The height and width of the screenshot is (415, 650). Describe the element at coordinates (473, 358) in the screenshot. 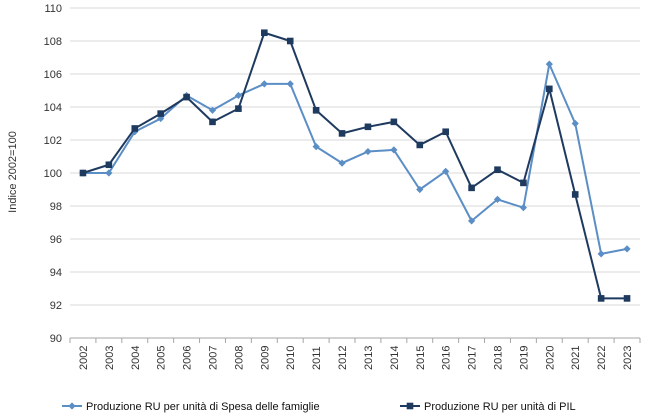

I see `x-tick-label: 2017` at that location.